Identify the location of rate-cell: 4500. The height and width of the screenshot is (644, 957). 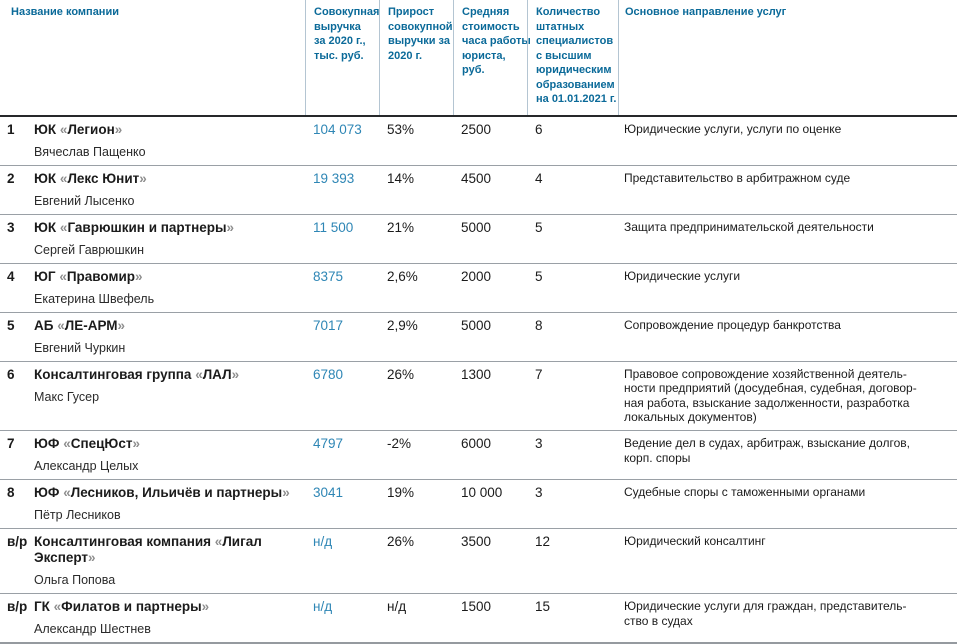
(476, 178).